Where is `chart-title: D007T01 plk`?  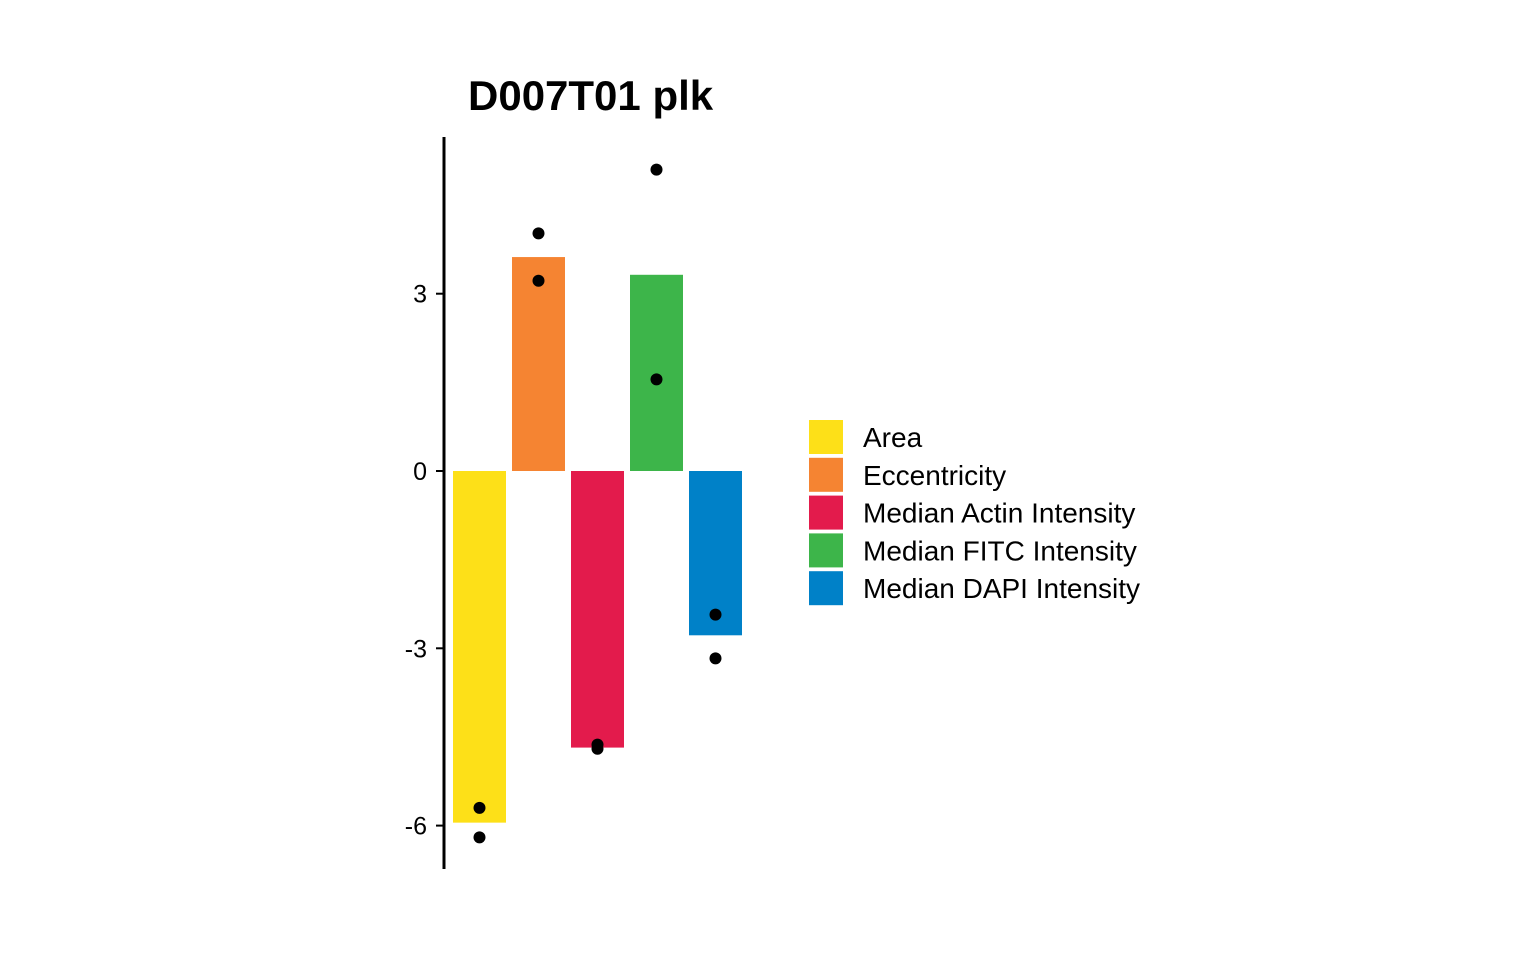
chart-title: D007T01 plk is located at coordinates (591, 95).